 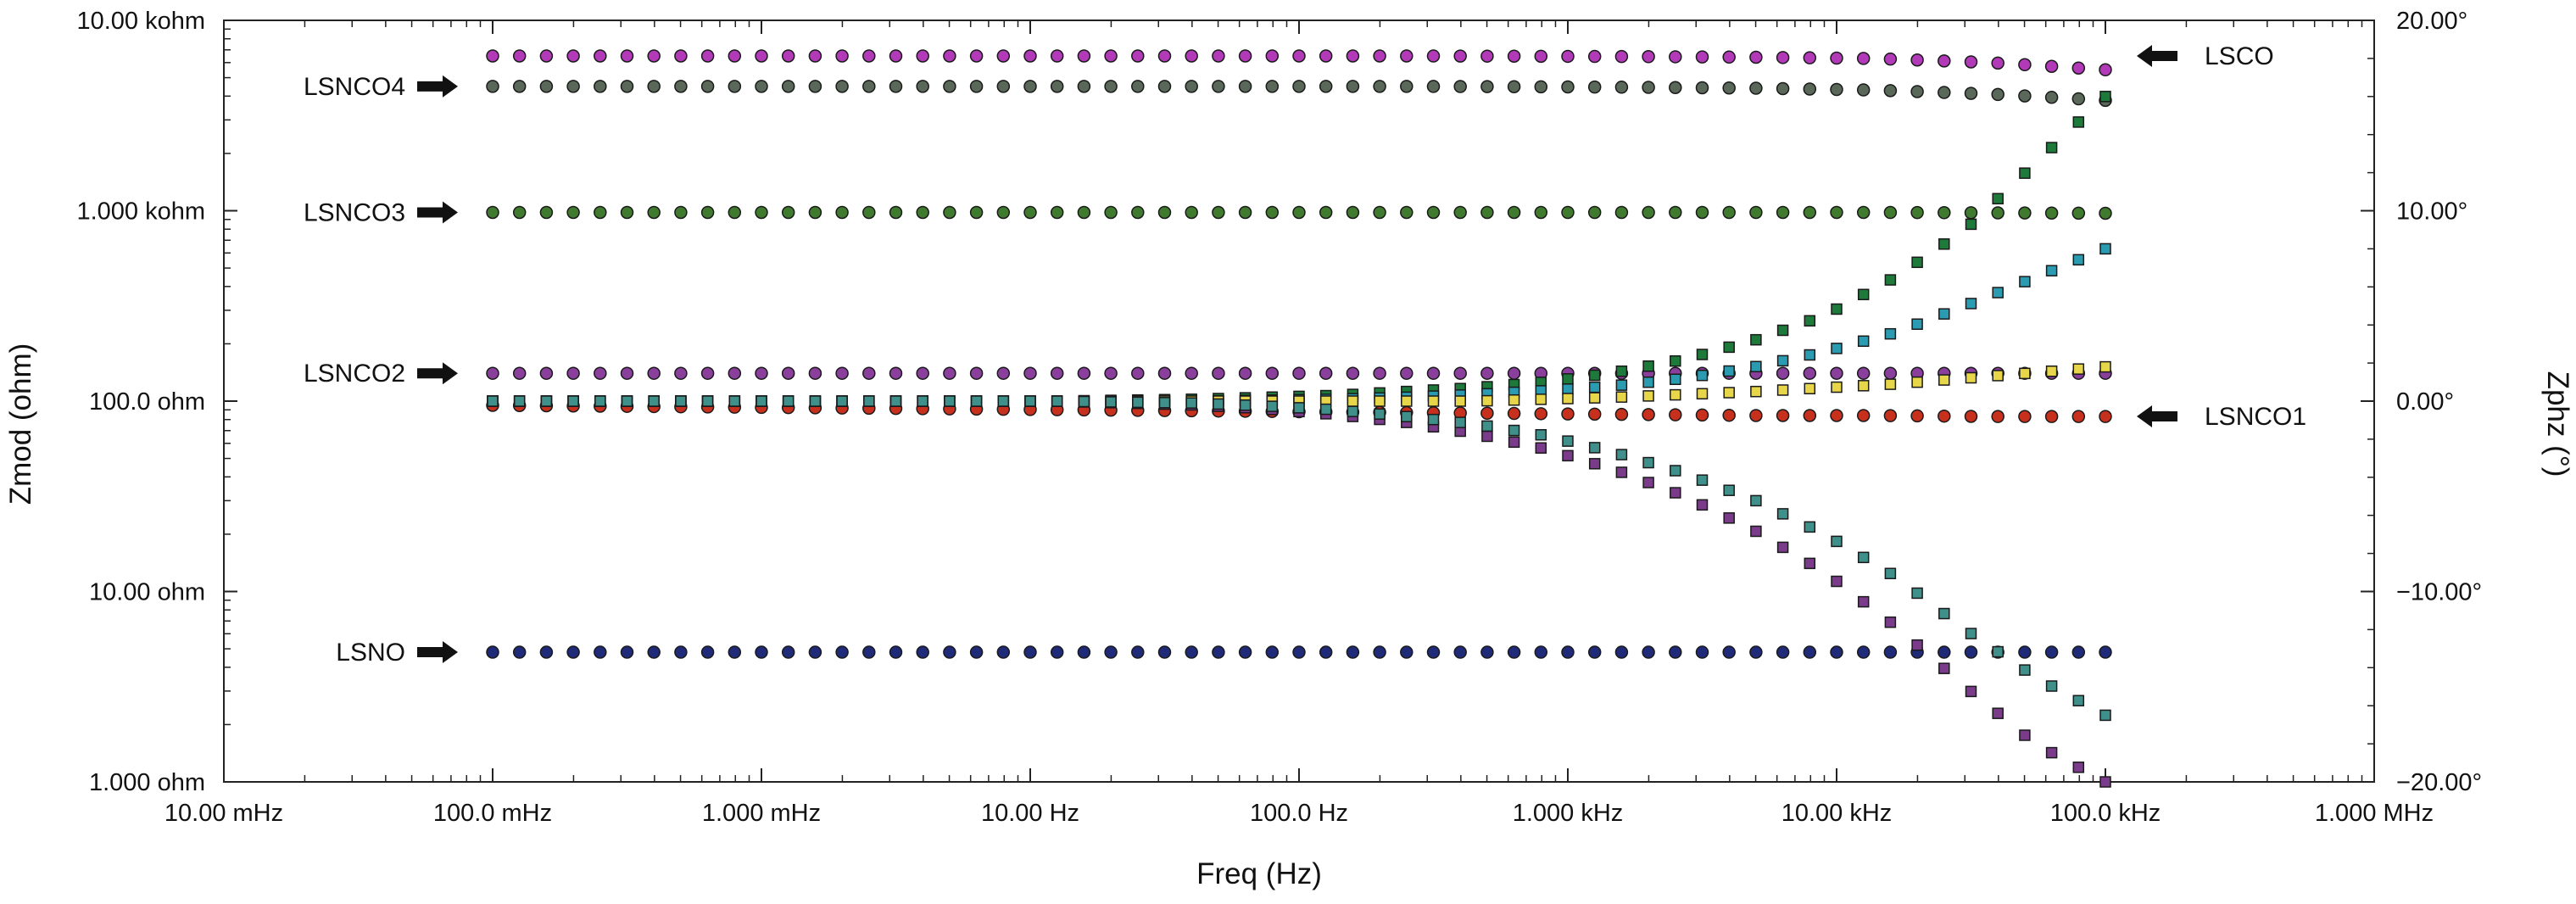 What do you see at coordinates (2425, 402) in the screenshot?
I see `y-right-tick-label: 0.00°` at bounding box center [2425, 402].